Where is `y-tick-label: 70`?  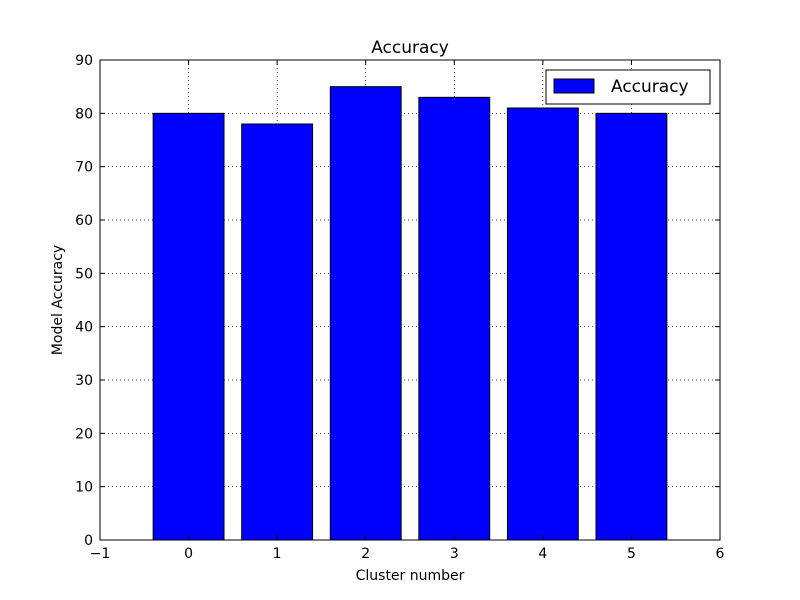 y-tick-label: 70 is located at coordinates (84, 168).